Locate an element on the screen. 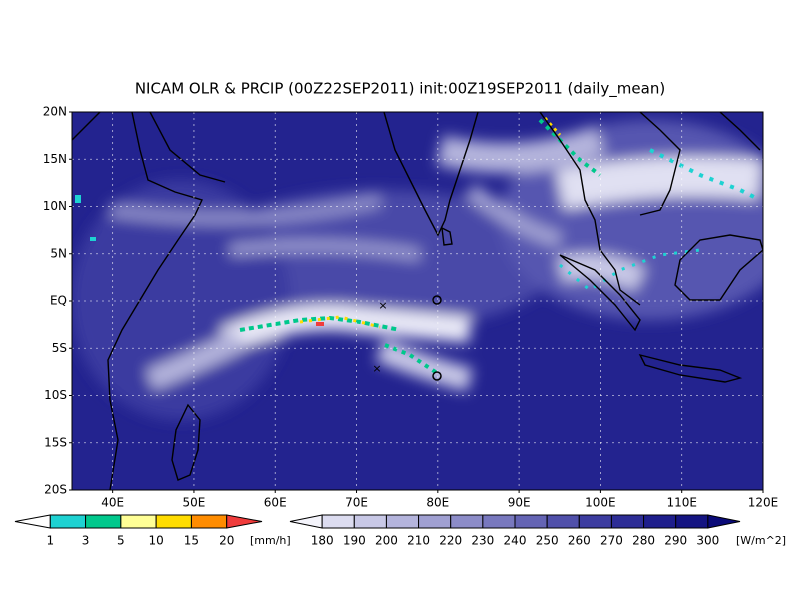 The width and height of the screenshot is (800, 600). legend-label: 10 is located at coordinates (156, 541).